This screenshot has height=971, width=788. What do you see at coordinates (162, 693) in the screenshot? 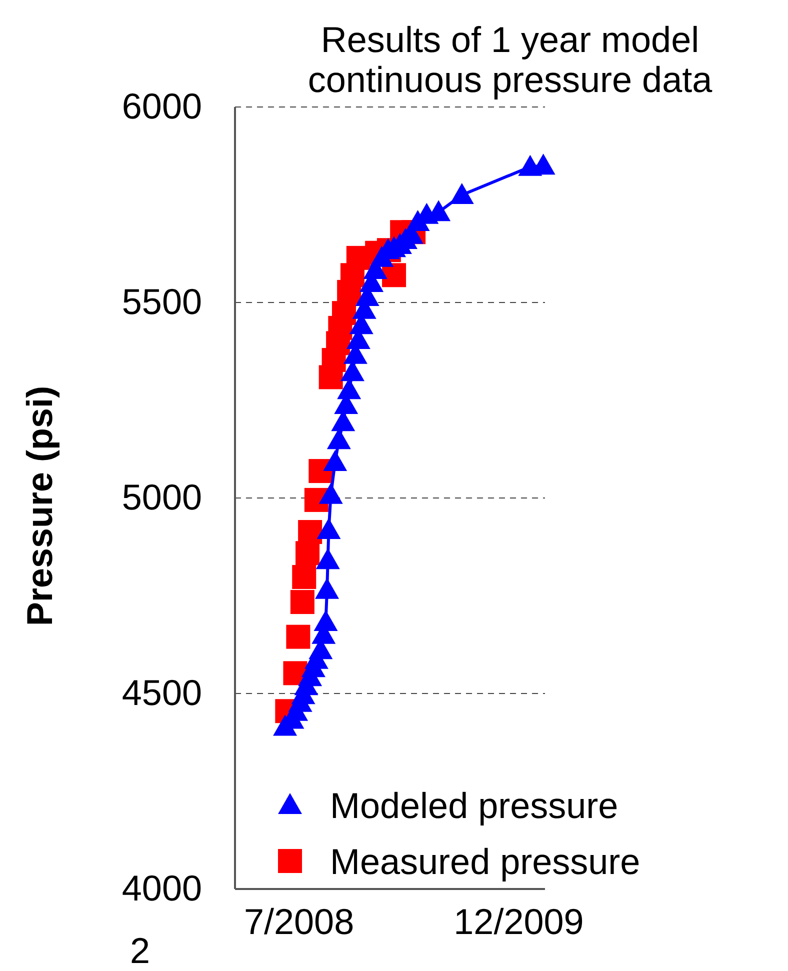
I see `y-tick-label: 4500` at bounding box center [162, 693].